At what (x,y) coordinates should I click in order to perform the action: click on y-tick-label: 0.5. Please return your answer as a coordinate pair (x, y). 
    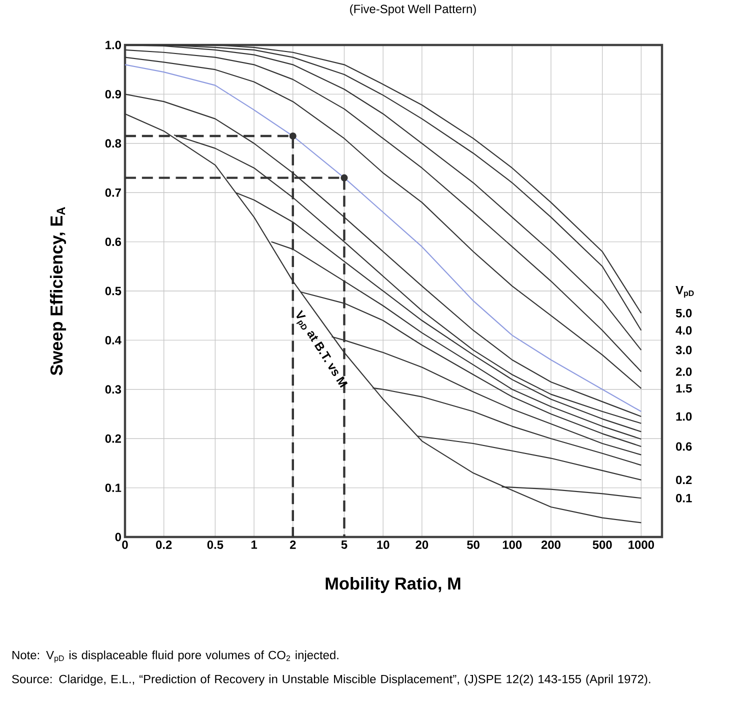
    Looking at the image, I should click on (113, 291).